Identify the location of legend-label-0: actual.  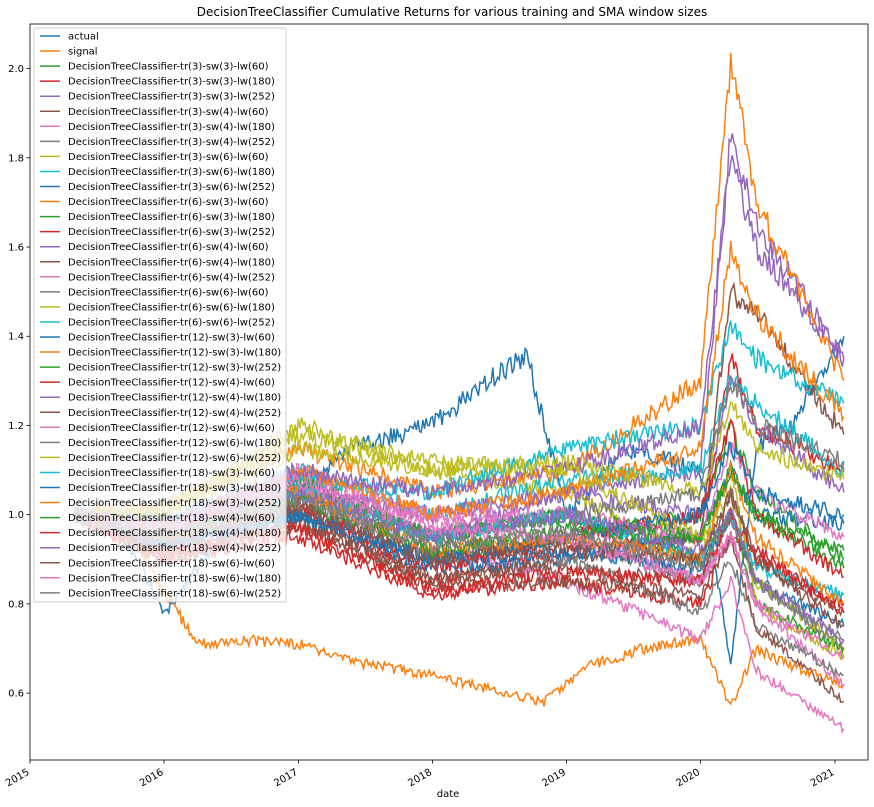
(83, 37).